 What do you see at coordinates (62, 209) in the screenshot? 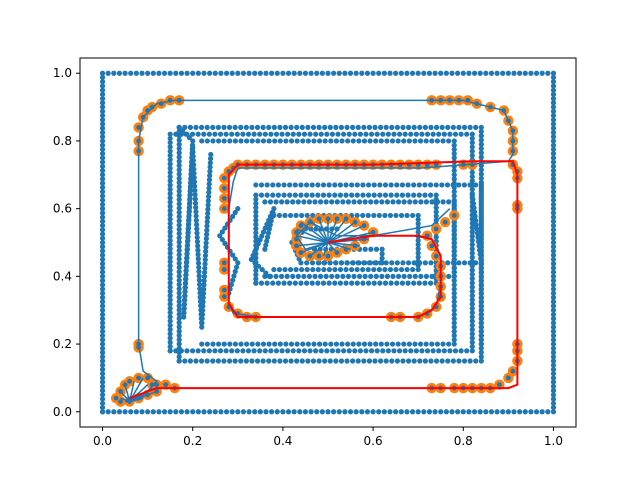
I see `y-tick-label: 0.6` at bounding box center [62, 209].